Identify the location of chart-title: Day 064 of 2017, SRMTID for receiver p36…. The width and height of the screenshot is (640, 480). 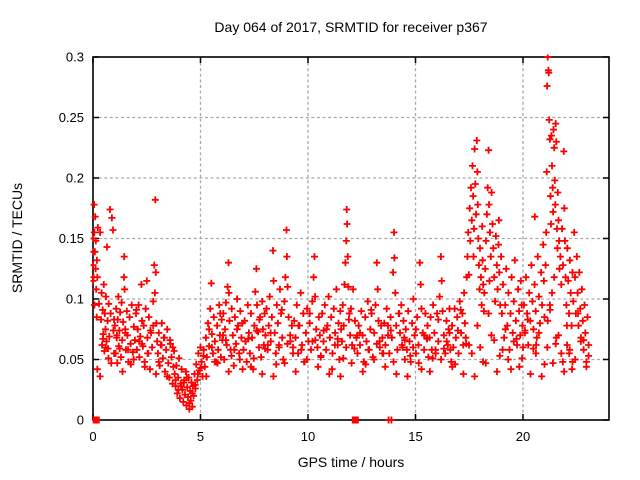
(351, 27).